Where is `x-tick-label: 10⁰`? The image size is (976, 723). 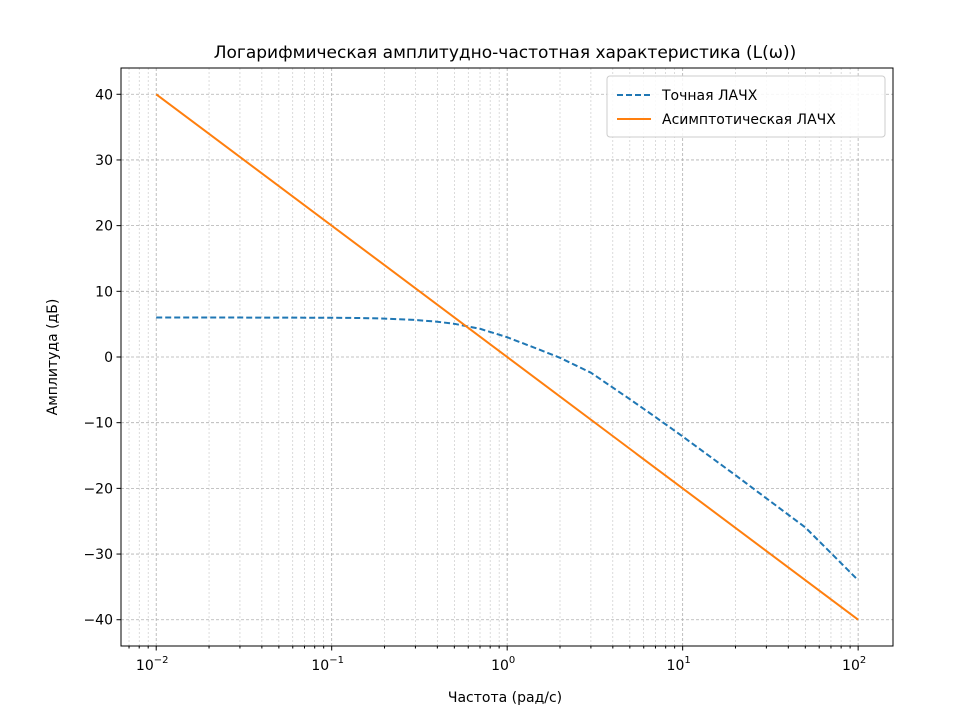 x-tick-label: 10⁰ is located at coordinates (503, 664).